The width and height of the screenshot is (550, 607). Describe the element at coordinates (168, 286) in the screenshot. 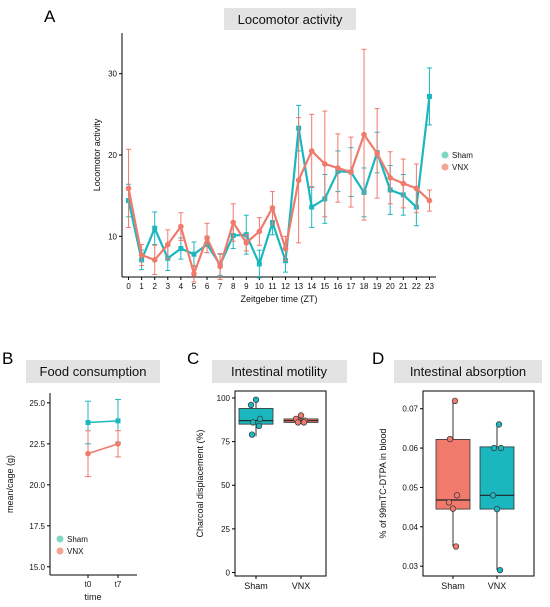

I see `x-tick-label: 3` at that location.